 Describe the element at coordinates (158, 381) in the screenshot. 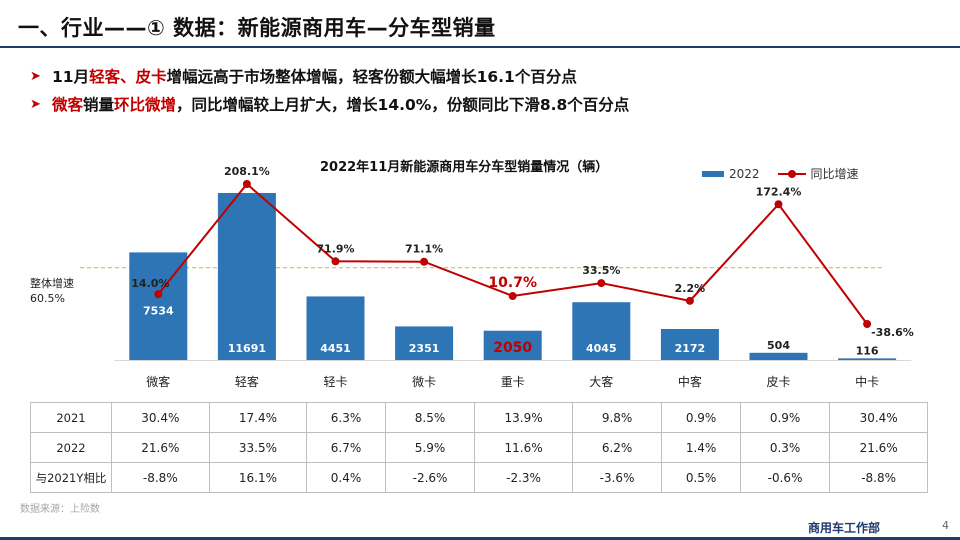

I see `category-tick-label: 微客` at that location.